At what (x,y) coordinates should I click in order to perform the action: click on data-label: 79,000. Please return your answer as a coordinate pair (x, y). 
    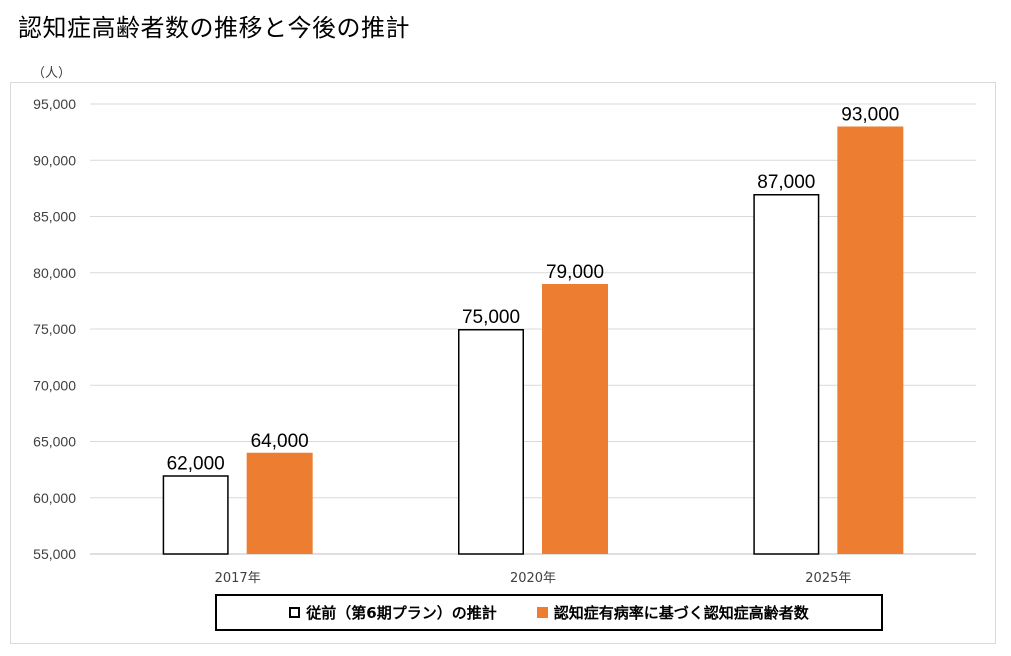
    Looking at the image, I should click on (575, 272).